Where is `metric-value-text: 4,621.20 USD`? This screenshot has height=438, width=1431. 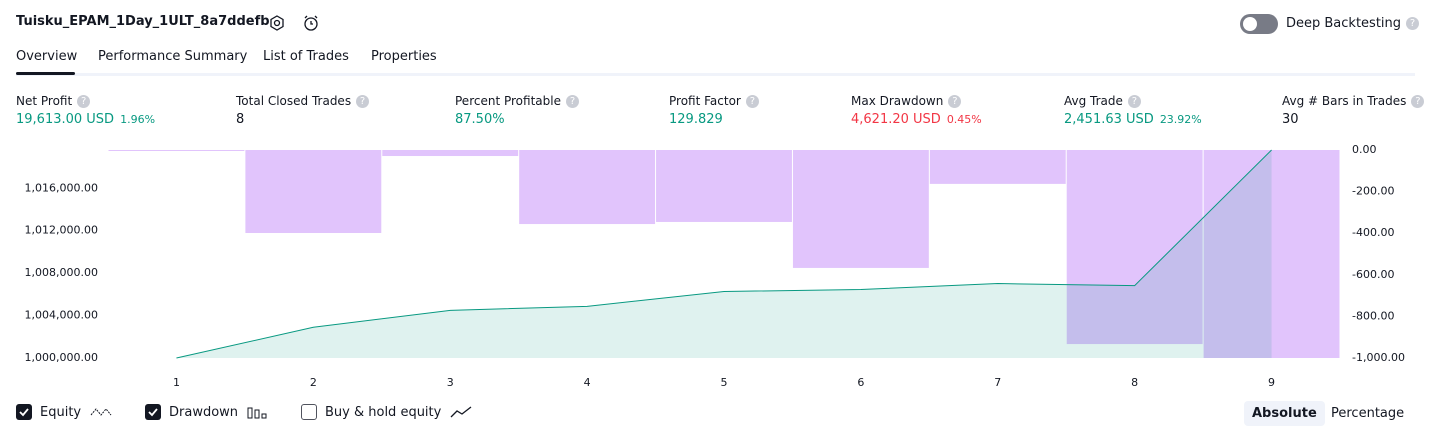
metric-value-text: 4,621.20 USD is located at coordinates (896, 119).